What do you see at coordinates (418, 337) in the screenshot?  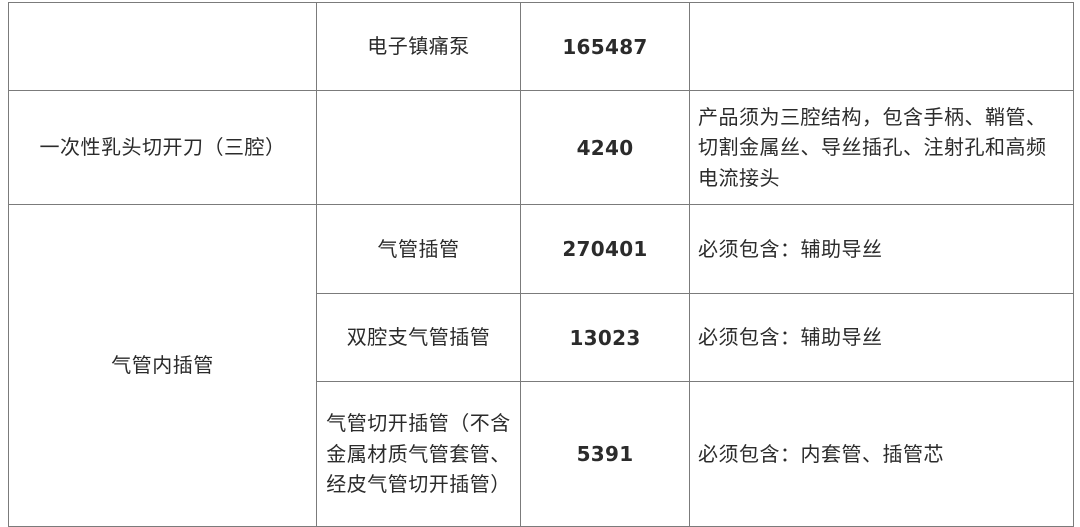 I see `cell-item-name: 双腔支气管插管` at bounding box center [418, 337].